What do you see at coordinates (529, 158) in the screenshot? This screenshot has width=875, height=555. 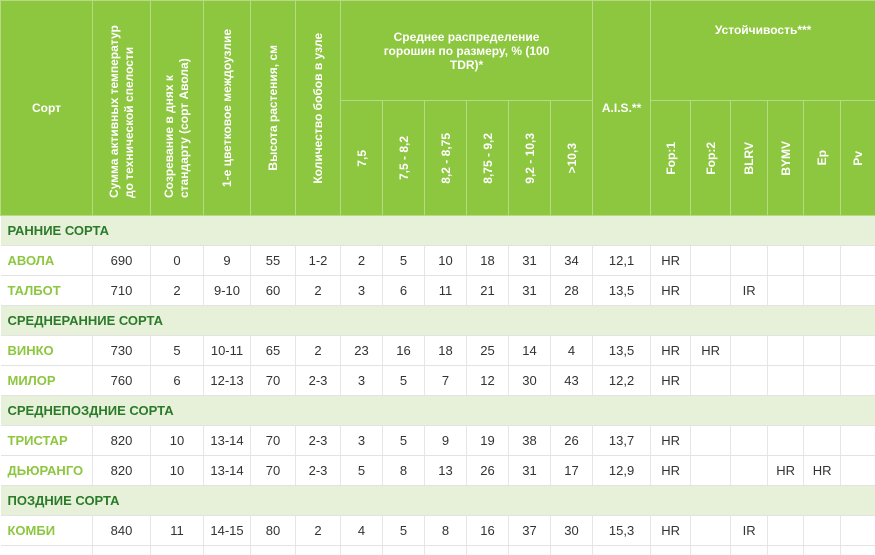 I see `subheader: 9,2 - 10,3` at bounding box center [529, 158].